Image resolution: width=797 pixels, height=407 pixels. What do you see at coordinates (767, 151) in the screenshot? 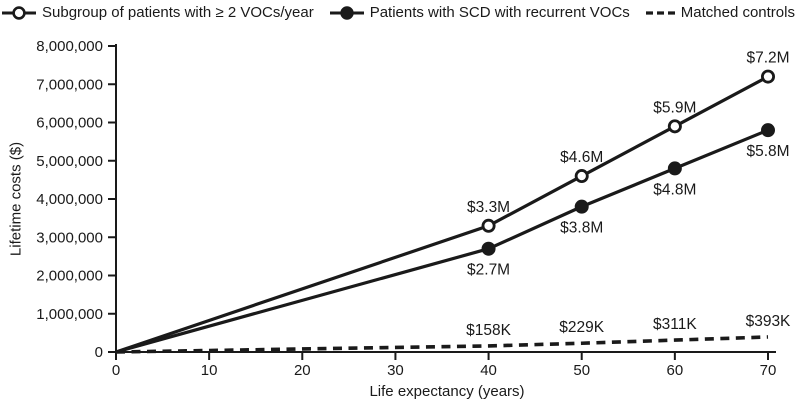
I see `data-point-label: $5.8M` at bounding box center [767, 151].